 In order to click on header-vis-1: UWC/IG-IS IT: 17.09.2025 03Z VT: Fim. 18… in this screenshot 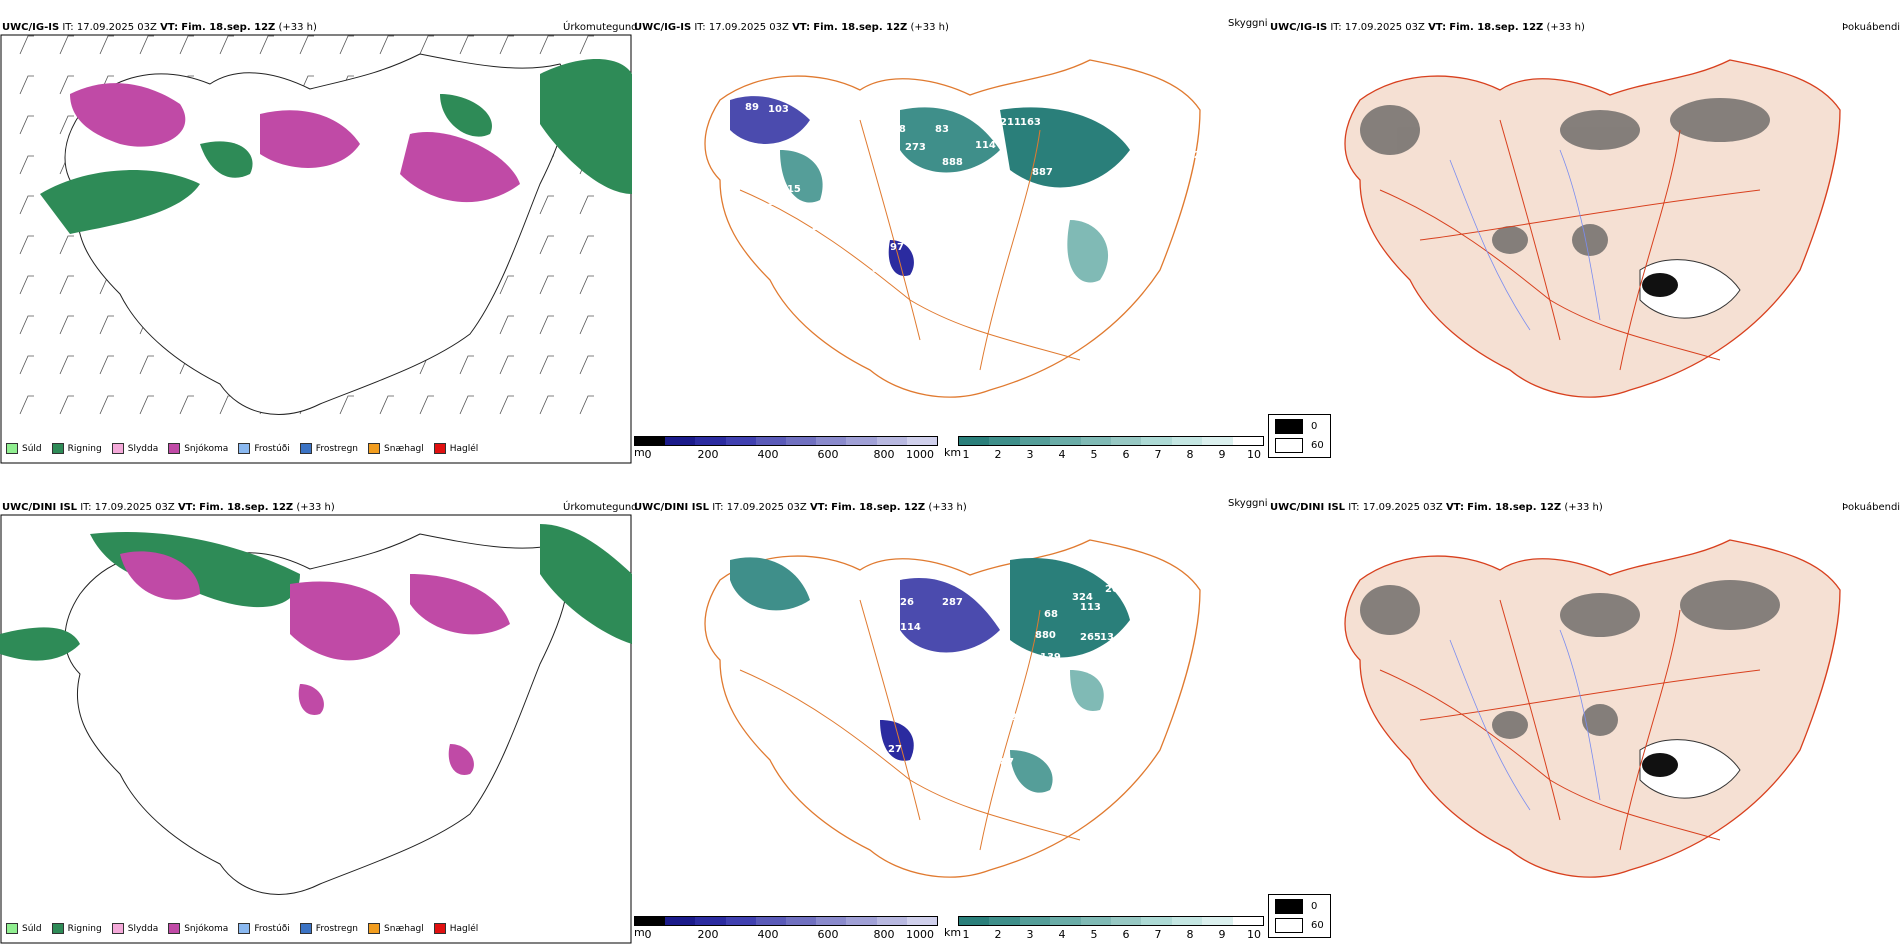, I will do `click(791, 27)`.